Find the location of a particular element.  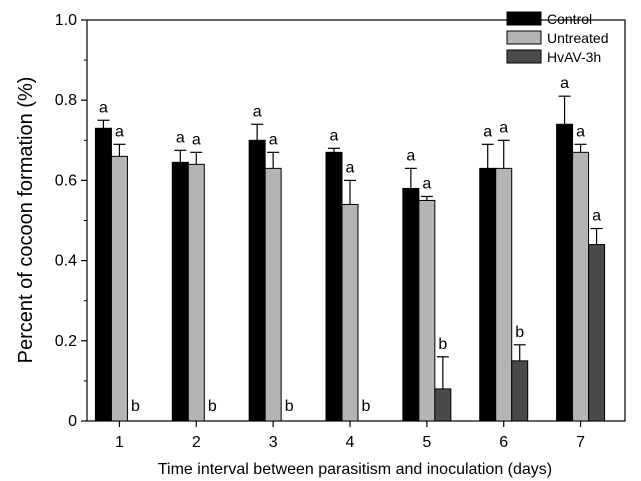

x-tick-label: 2 is located at coordinates (196, 442).